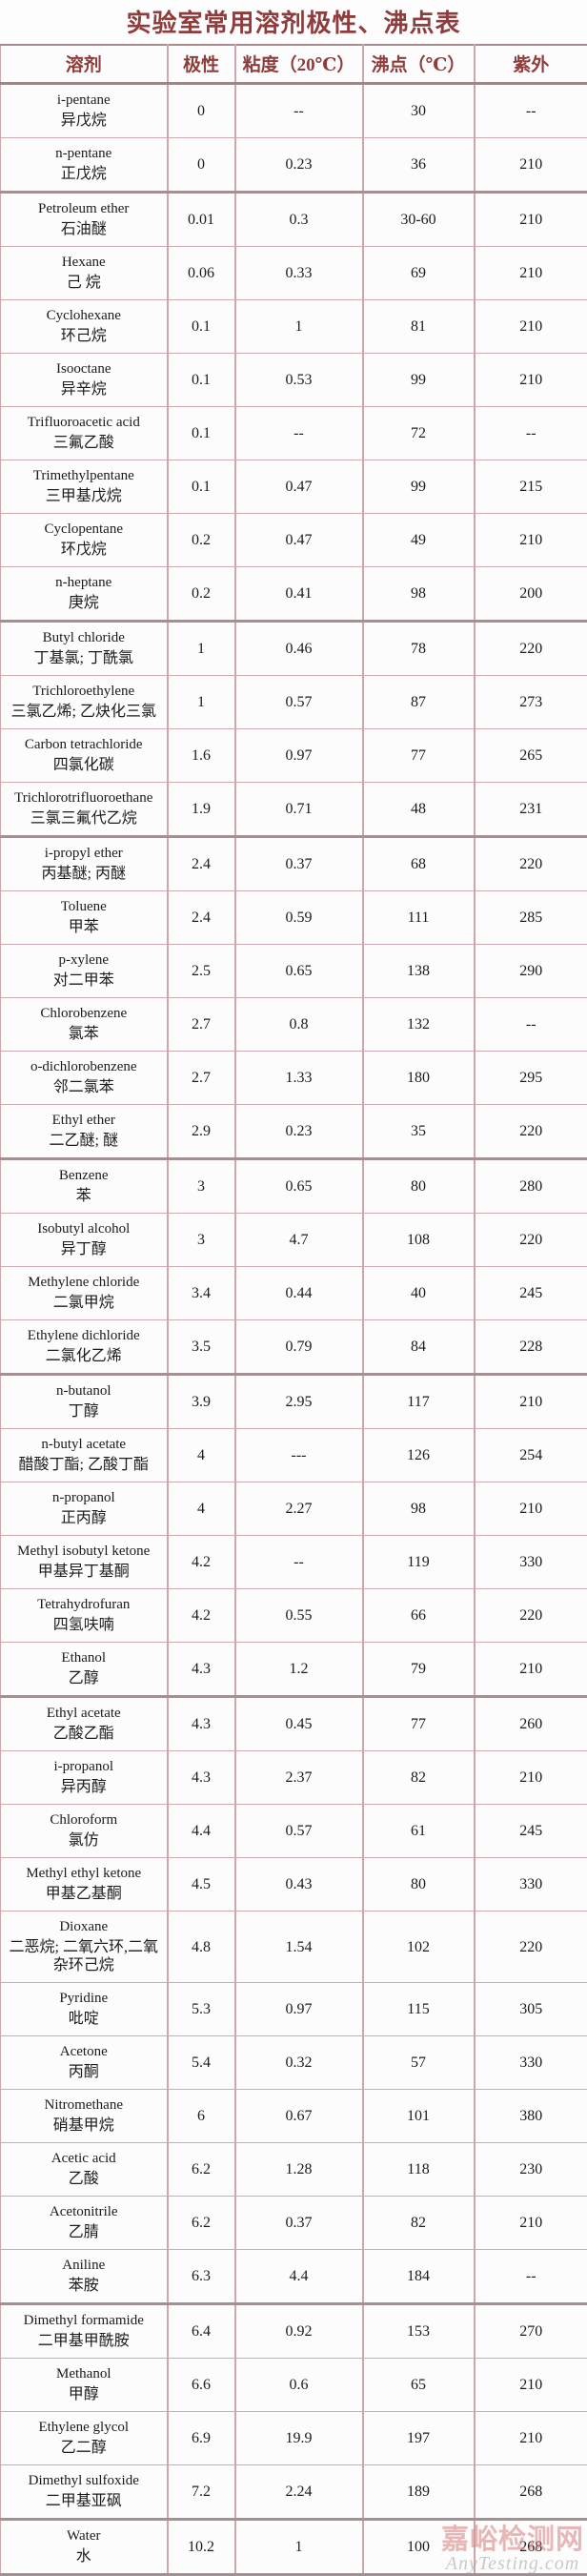 The height and width of the screenshot is (2576, 587). Describe the element at coordinates (419, 273) in the screenshot. I see `bp-cell: 69` at that location.